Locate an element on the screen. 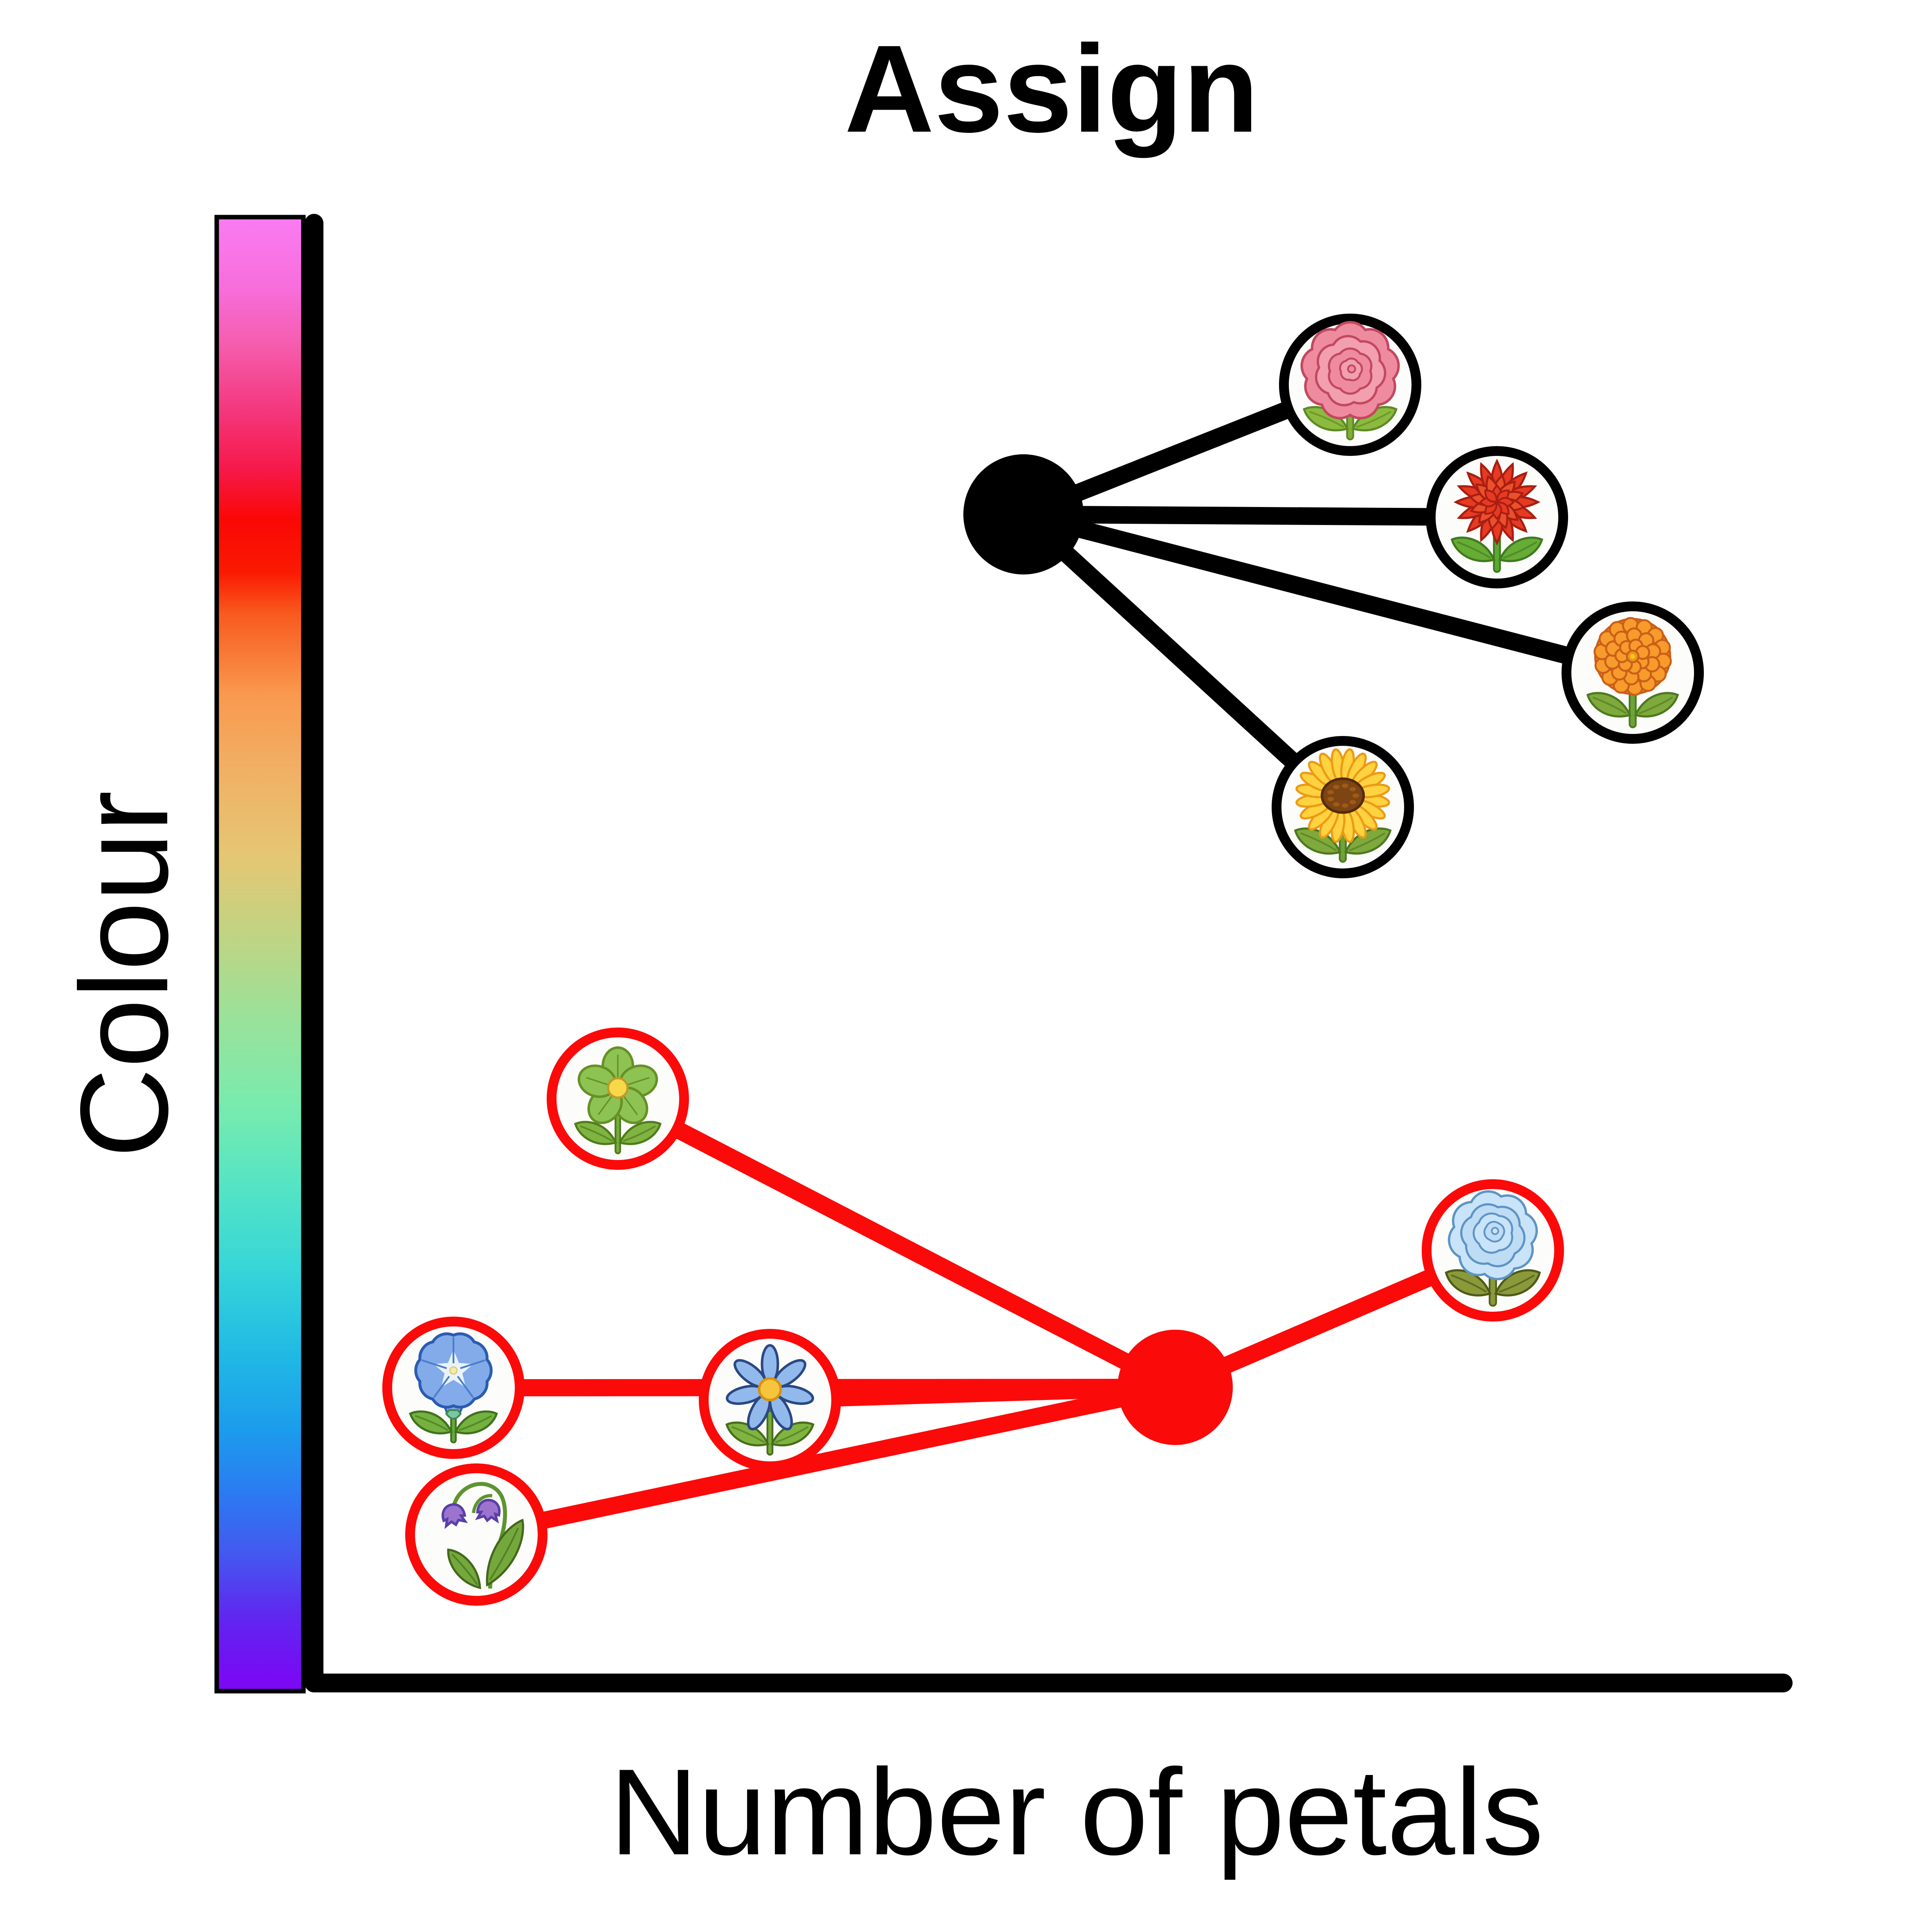  svg-text: Colour is located at coordinates (124, 975).